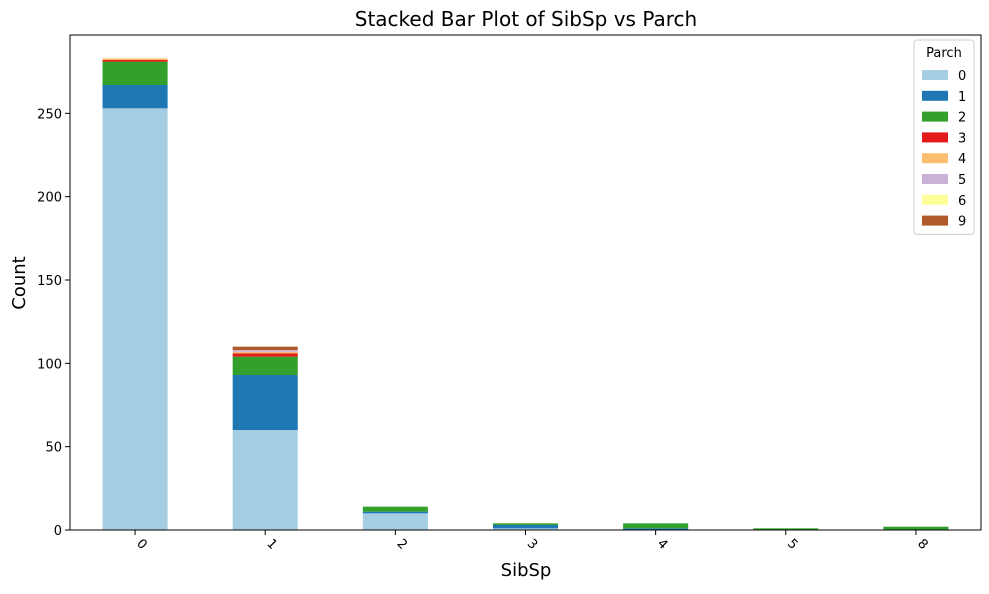  What do you see at coordinates (53, 448) in the screenshot?
I see `y-tick-label: 50` at bounding box center [53, 448].